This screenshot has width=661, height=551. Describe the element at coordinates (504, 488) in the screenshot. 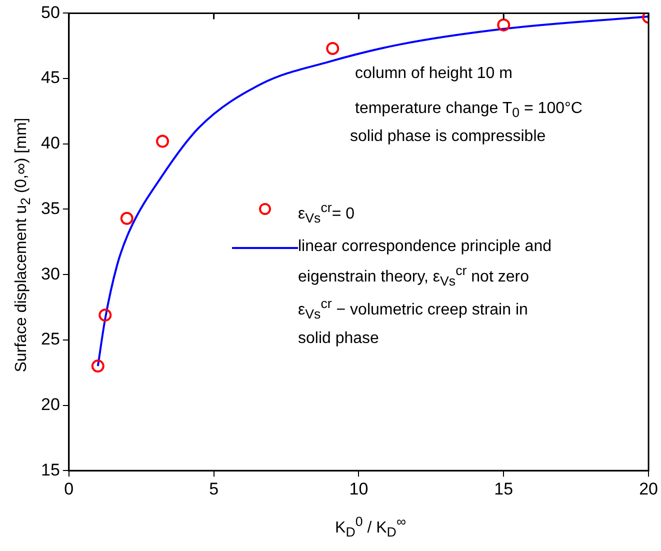

I see `x-tick-label: 15` at that location.